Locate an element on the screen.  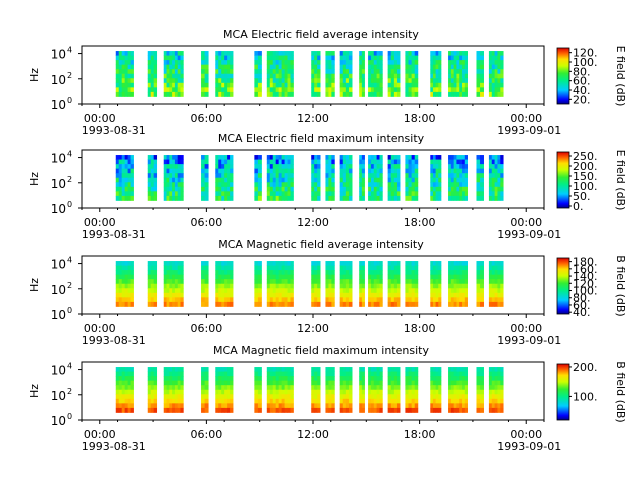
y-tick-exponent: 4 is located at coordinates (69, 260).